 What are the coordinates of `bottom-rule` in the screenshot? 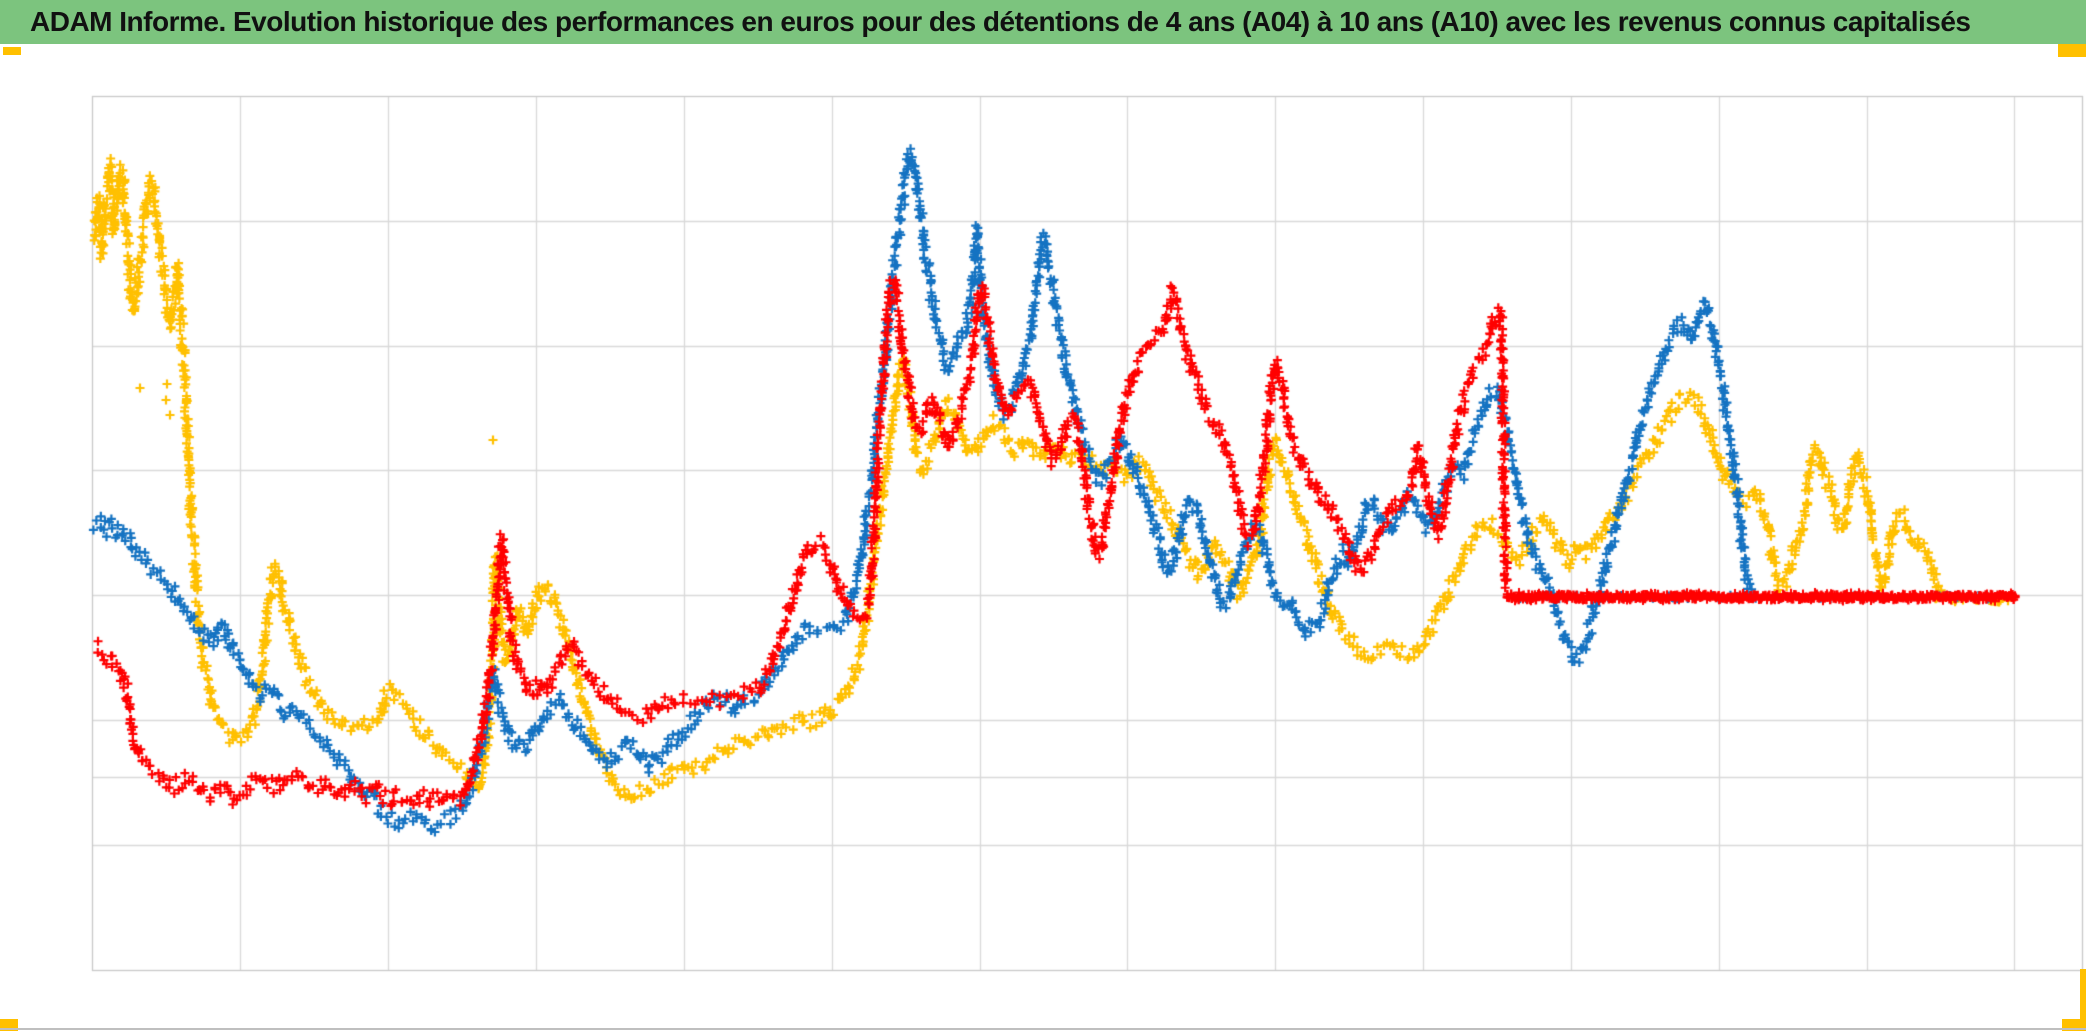 It's located at (1043, 1029).